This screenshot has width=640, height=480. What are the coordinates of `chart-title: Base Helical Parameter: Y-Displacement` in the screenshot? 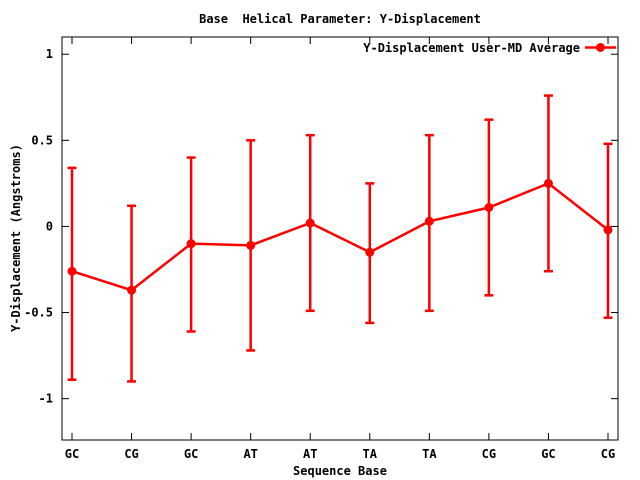 It's located at (340, 19).